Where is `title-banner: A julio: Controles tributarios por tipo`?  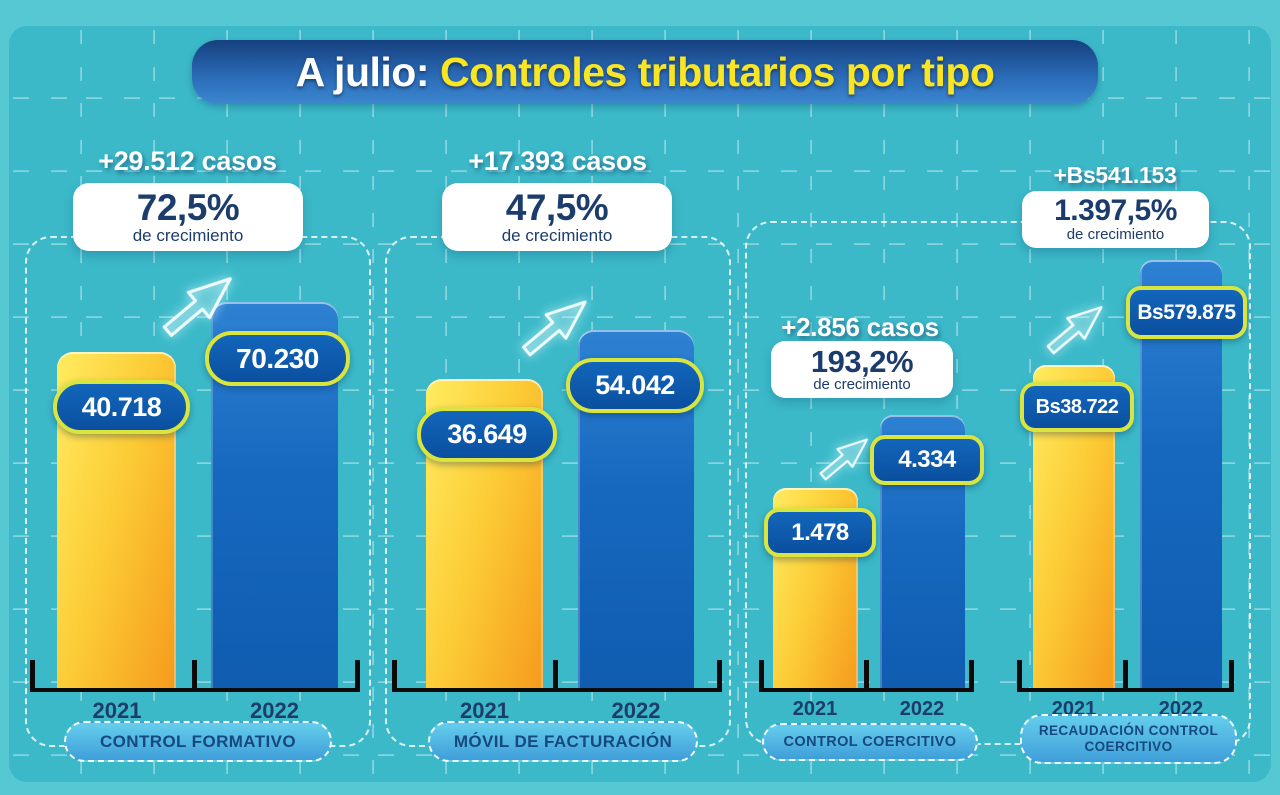
title-banner: A julio: Controles tributarios por tipo is located at coordinates (645, 72).